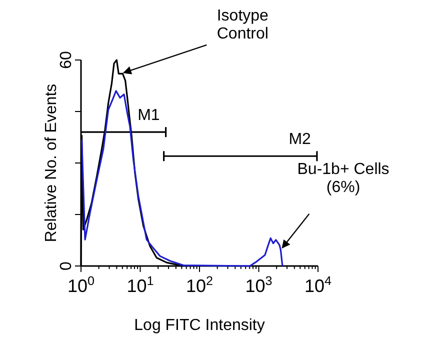  What do you see at coordinates (199, 325) in the screenshot?
I see `x-axis-title: Log FITC Intensity` at bounding box center [199, 325].